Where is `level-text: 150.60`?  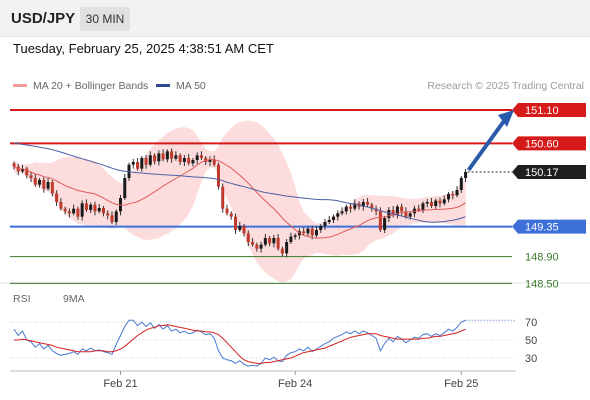
level-text: 150.60 is located at coordinates (542, 144).